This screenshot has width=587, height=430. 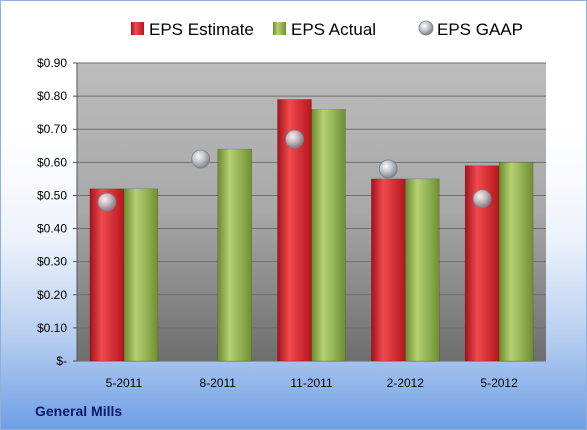 What do you see at coordinates (52, 328) in the screenshot?
I see `y-tick-label: $0.10` at bounding box center [52, 328].